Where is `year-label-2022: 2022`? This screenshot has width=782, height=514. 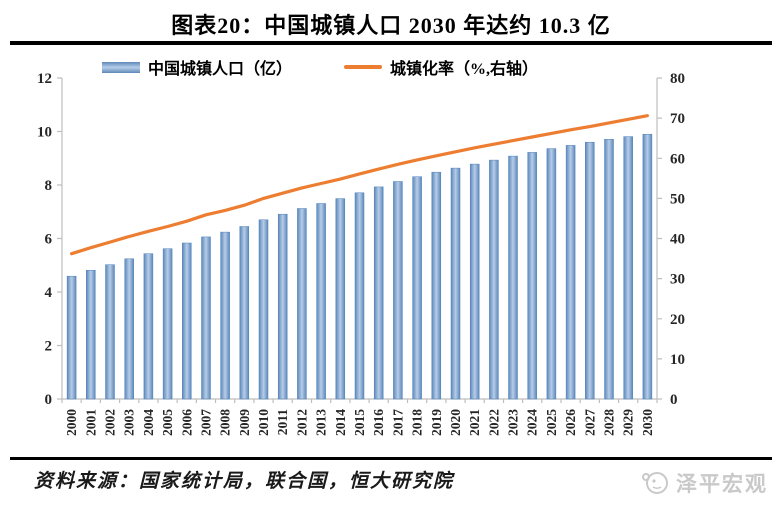 year-label-2022: 2022 is located at coordinates (493, 422).